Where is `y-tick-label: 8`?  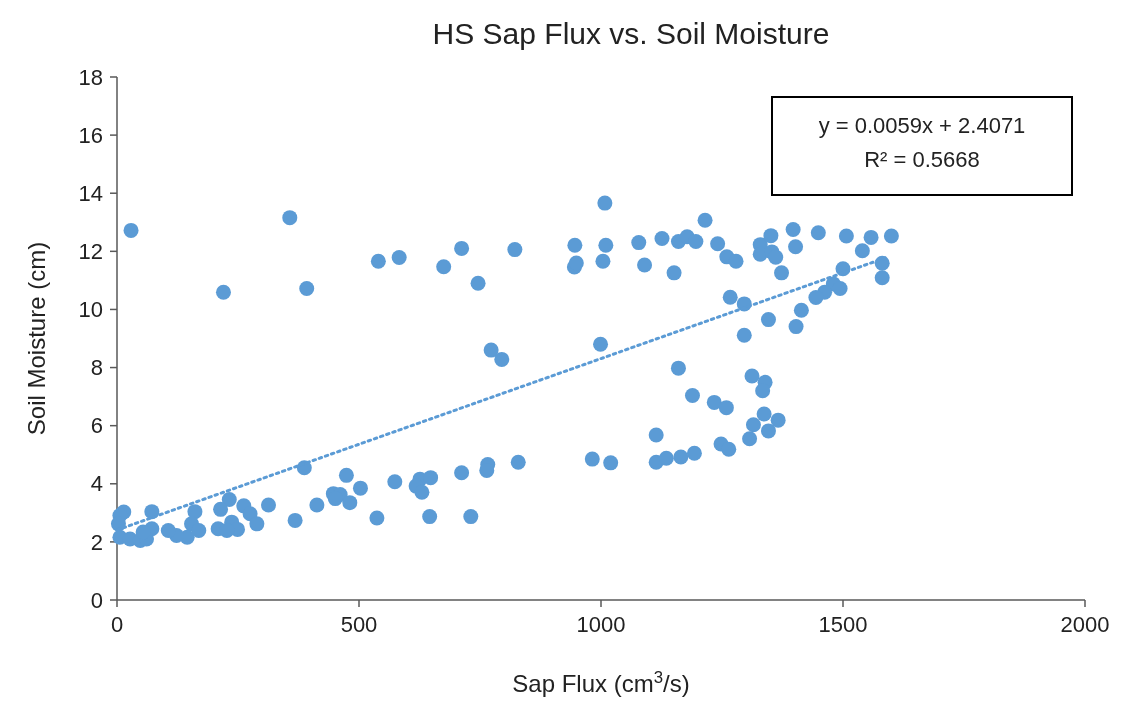 y-tick-label: 8 is located at coordinates (96, 368).